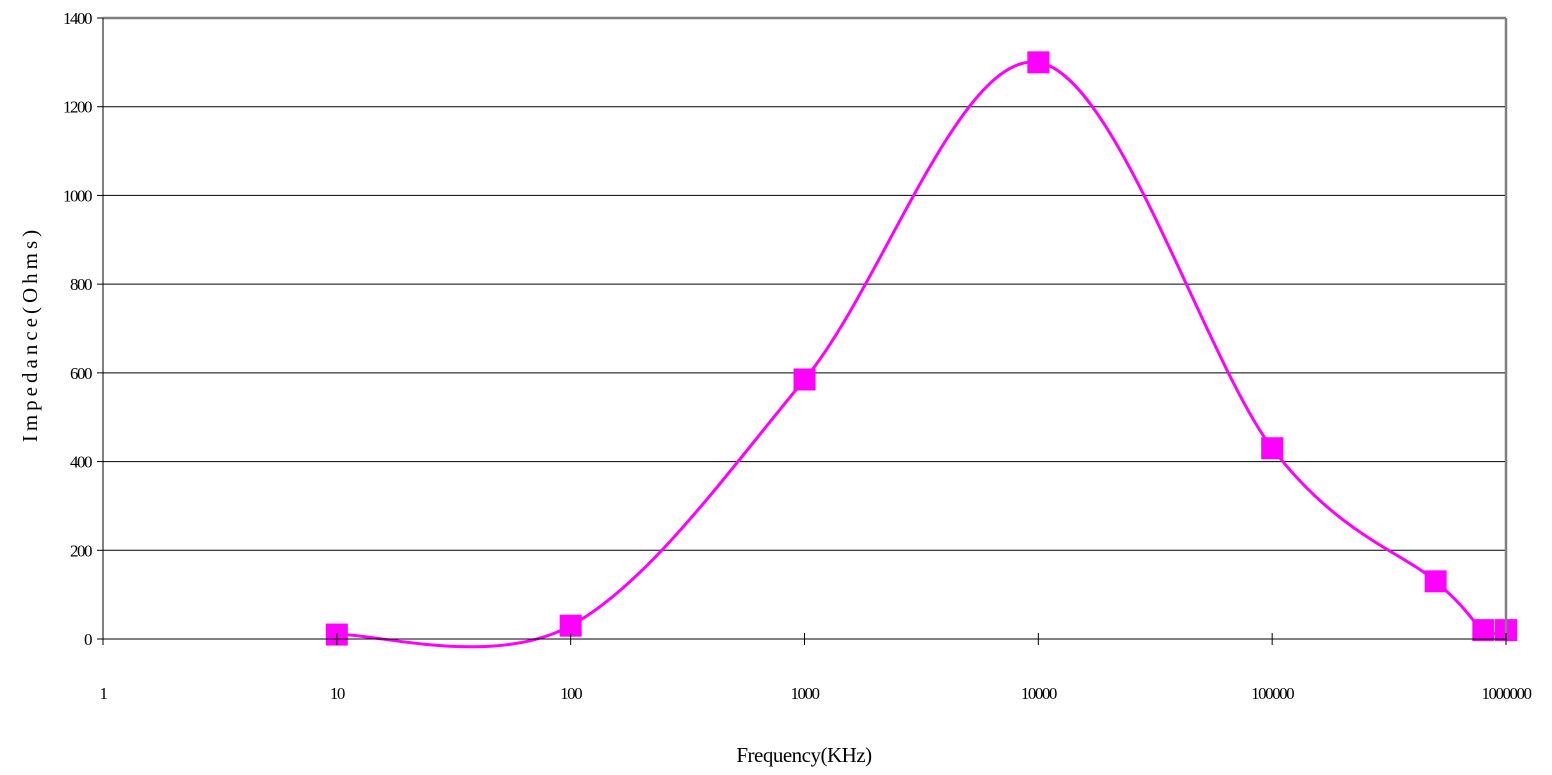 This screenshot has height=775, width=1552. Describe the element at coordinates (81, 462) in the screenshot. I see `y-tick-label: 400` at that location.